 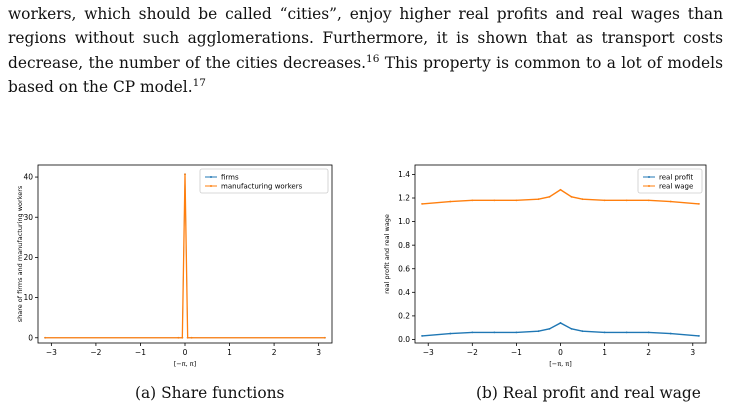 I want to click on caption-b: (b) Real profit and real wage, so click(x=588, y=393).